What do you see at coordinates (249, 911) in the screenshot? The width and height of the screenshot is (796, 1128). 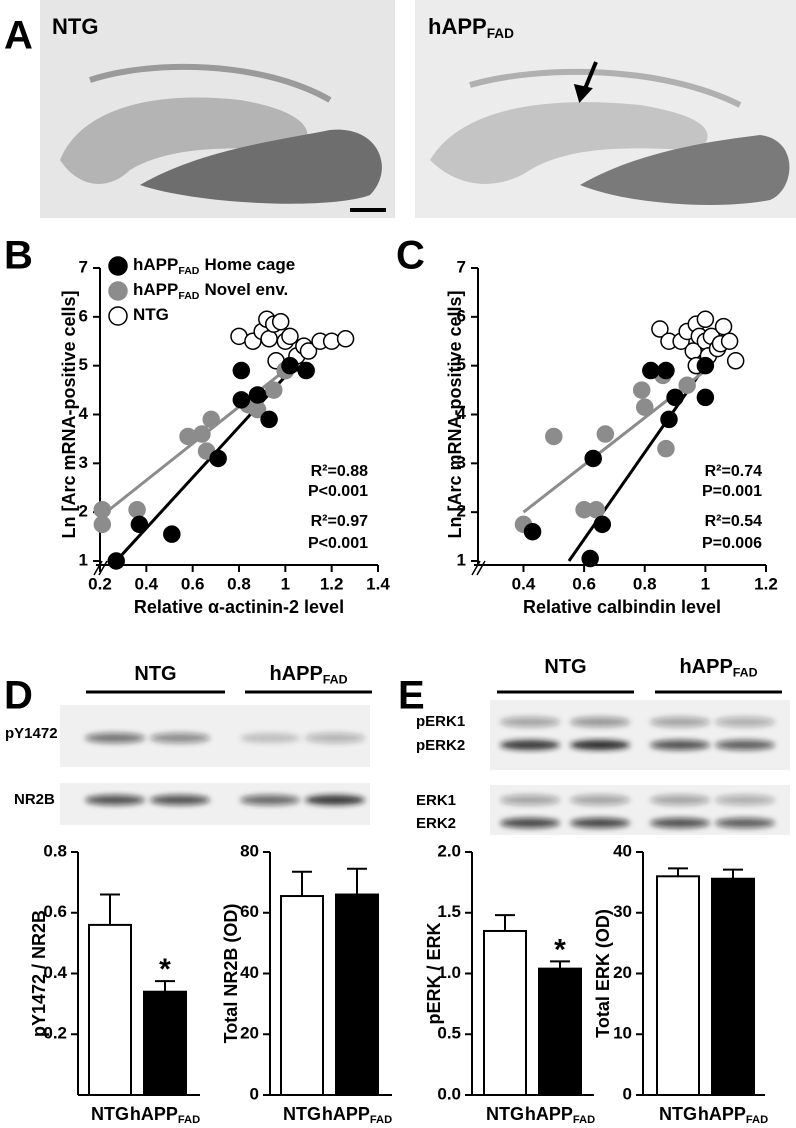 I see `y-tick-label: 60` at bounding box center [249, 911].